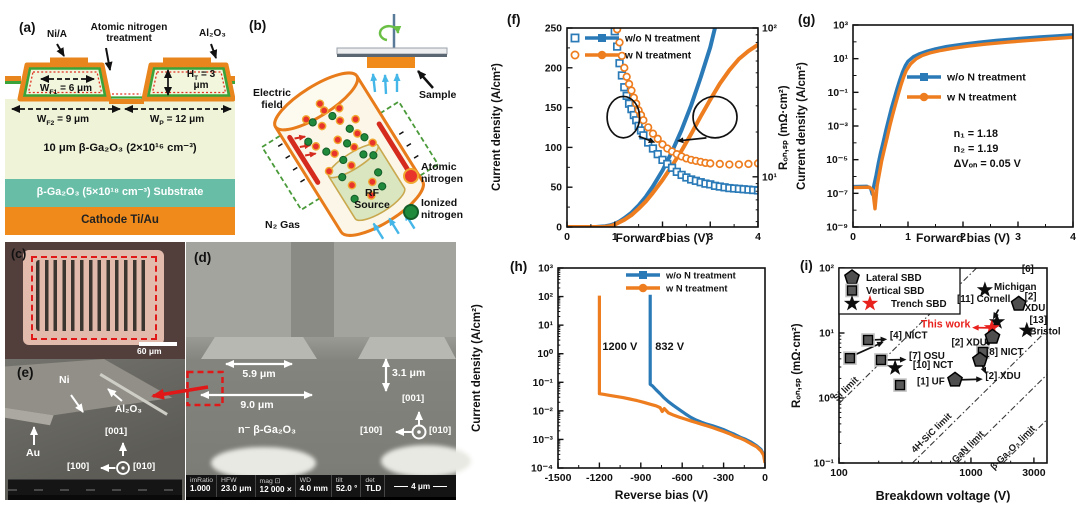 Image resolution: width=1080 pixels, height=512 pixels. Describe the element at coordinates (235, 486) in the screenshot. I see `sem-col-hfw: HFW 23.0 μm` at that location.